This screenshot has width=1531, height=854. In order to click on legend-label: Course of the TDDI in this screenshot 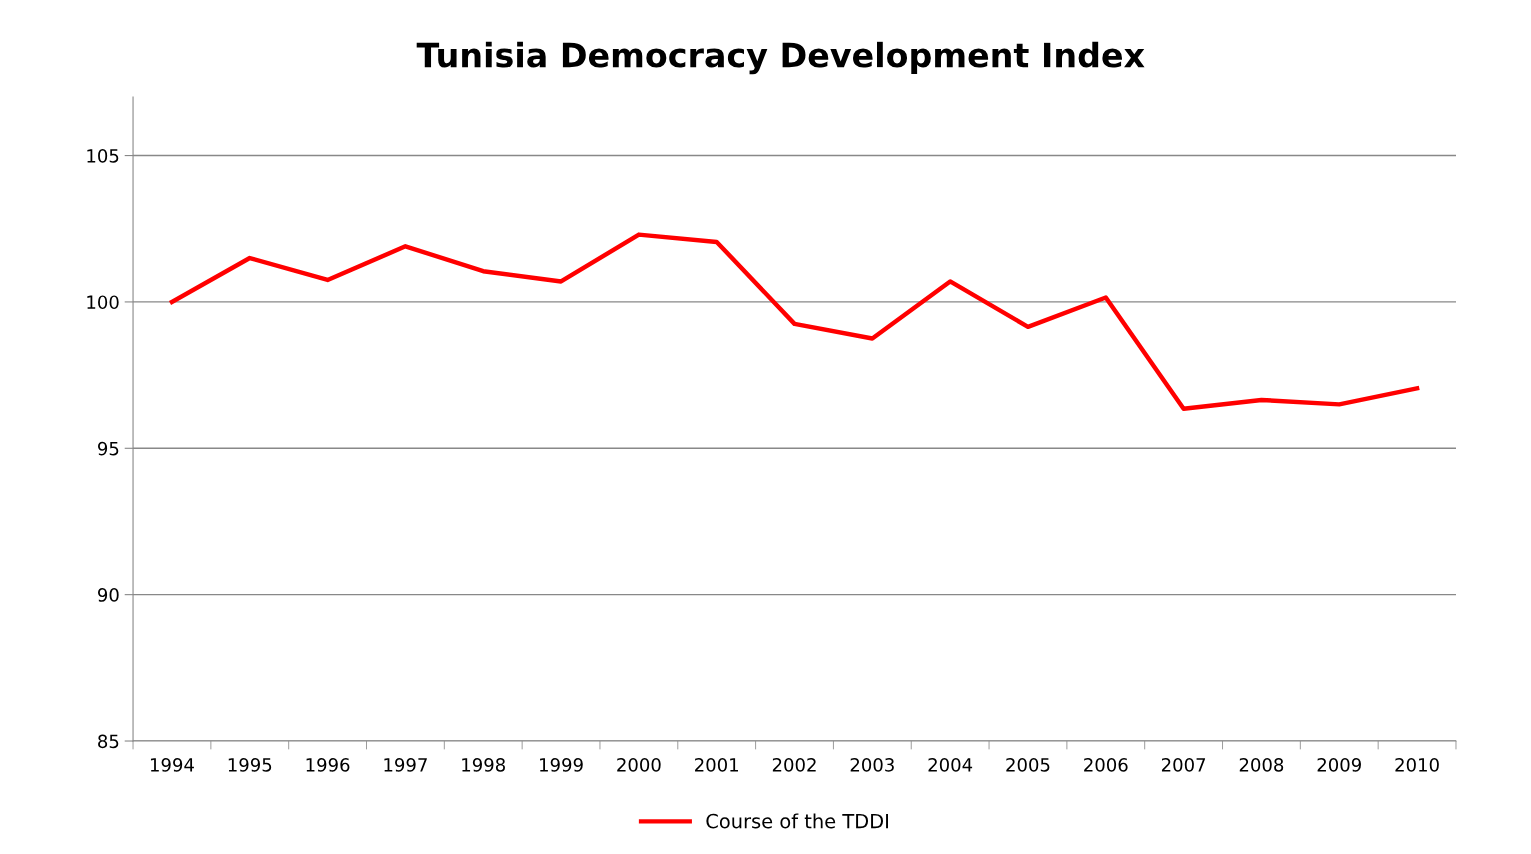, I will do `click(797, 821)`.